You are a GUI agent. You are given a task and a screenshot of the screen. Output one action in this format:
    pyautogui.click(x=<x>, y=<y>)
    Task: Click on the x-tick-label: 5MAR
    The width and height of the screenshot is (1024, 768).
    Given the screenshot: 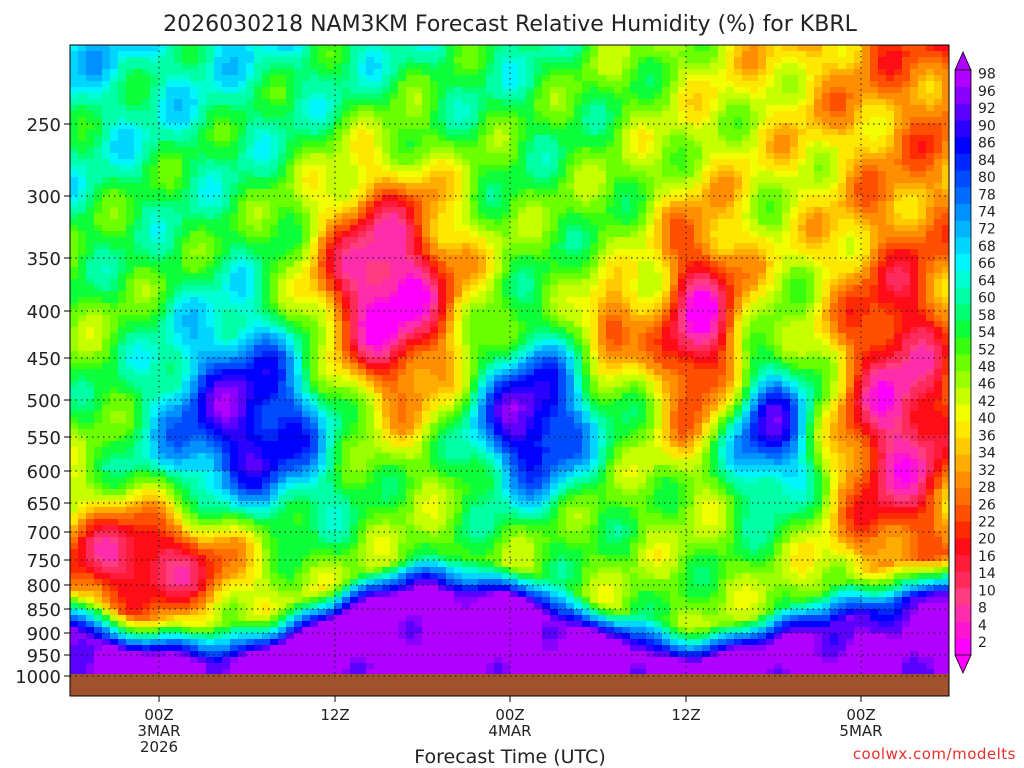 What is the action you would take?
    pyautogui.click(x=860, y=731)
    